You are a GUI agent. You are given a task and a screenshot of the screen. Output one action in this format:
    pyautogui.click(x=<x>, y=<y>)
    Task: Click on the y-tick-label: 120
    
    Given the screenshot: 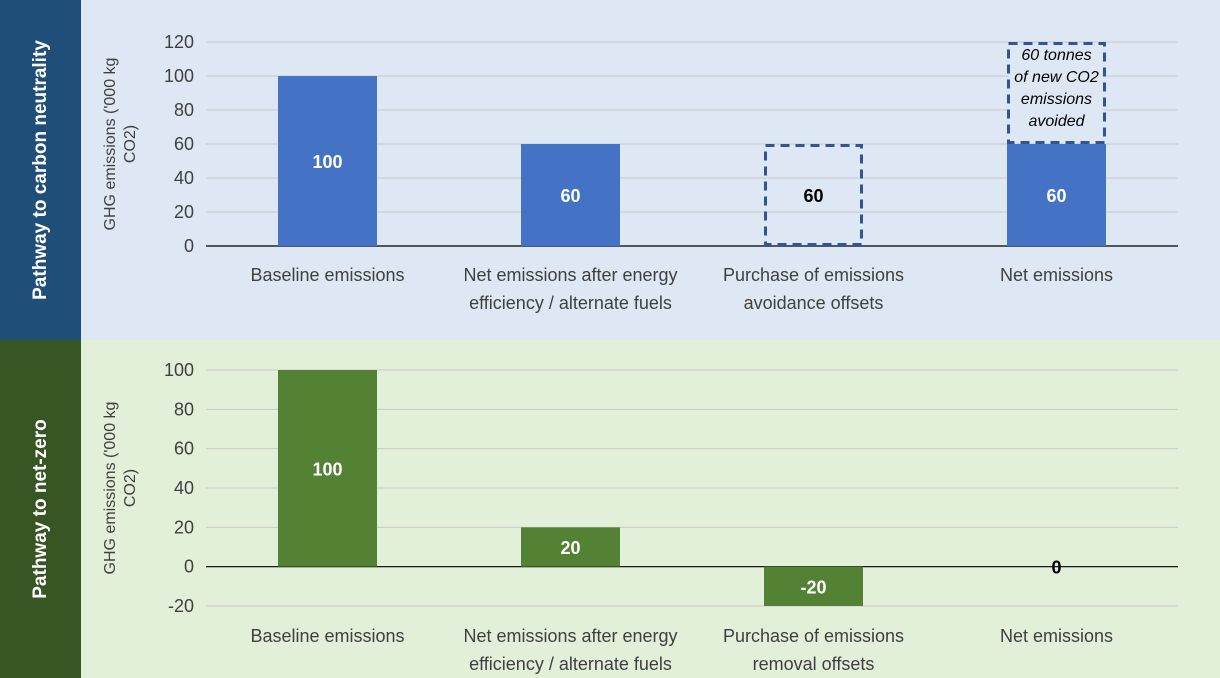 What is the action you would take?
    pyautogui.click(x=179, y=42)
    